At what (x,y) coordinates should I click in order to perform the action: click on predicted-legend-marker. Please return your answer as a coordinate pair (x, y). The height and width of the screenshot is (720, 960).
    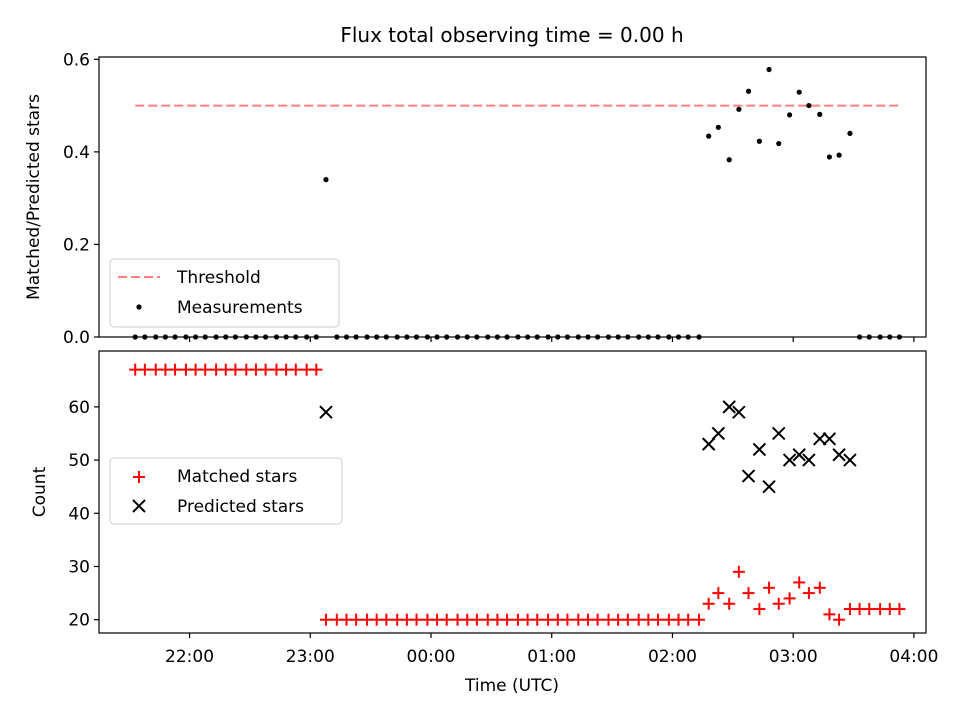
    Looking at the image, I should click on (139, 506).